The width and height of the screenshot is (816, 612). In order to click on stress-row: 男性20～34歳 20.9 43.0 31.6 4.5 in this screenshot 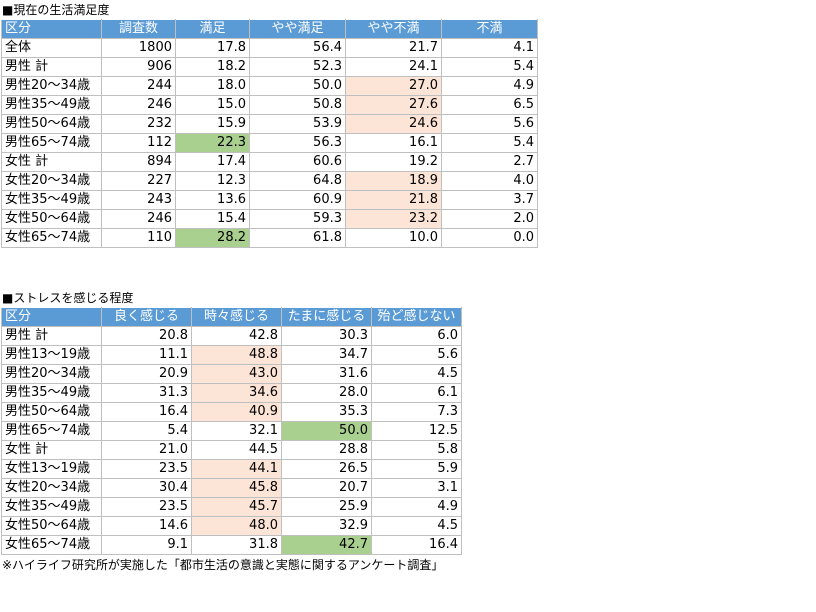, I will do `click(231, 374)`.